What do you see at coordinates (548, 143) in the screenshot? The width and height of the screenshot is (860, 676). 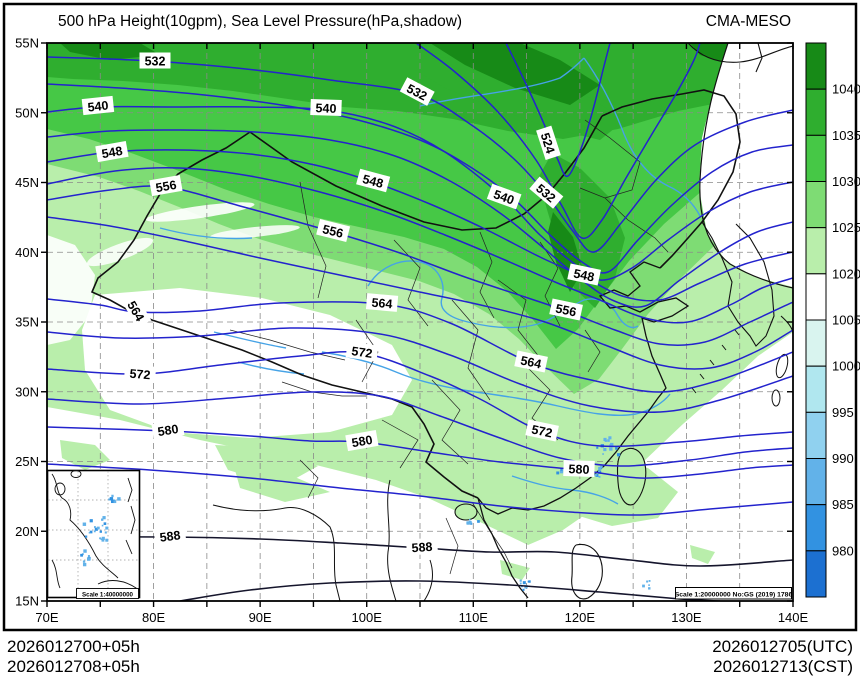 I see `contour-label: 524` at bounding box center [548, 143].